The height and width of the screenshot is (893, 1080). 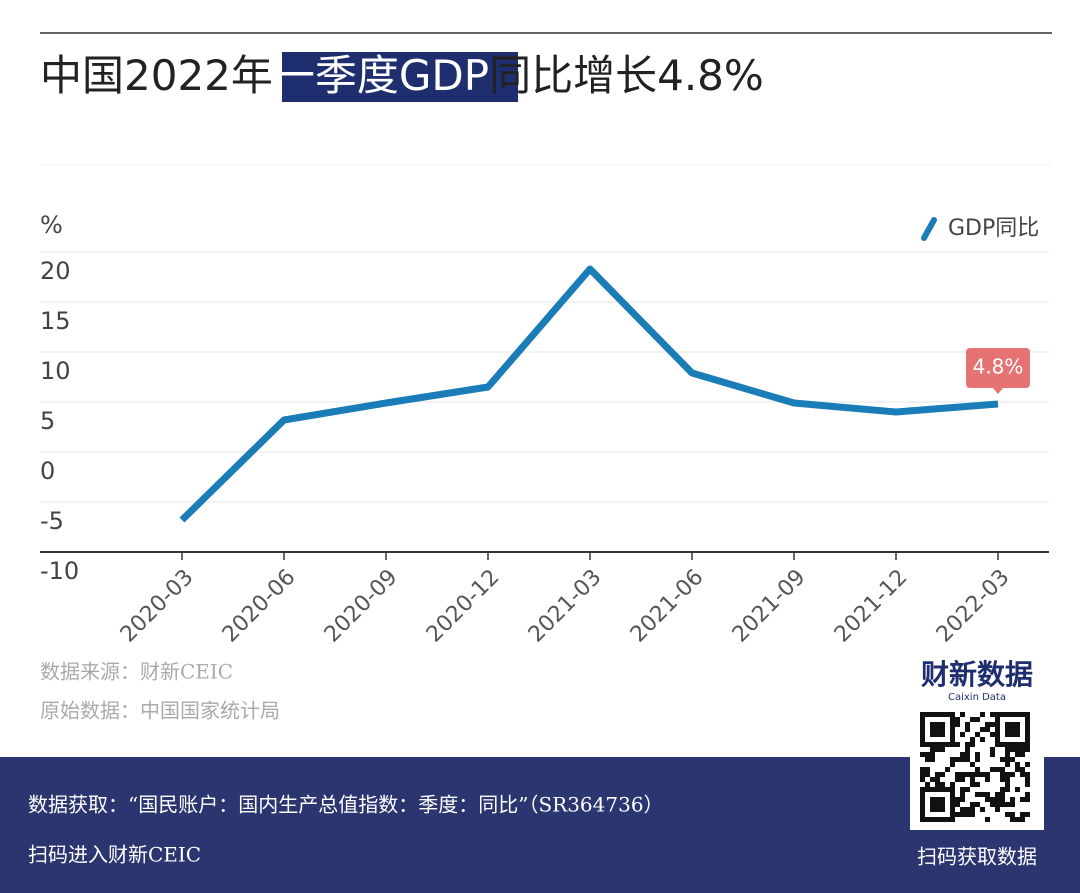 What do you see at coordinates (52, 521) in the screenshot?
I see `y-tick-label: -5` at bounding box center [52, 521].